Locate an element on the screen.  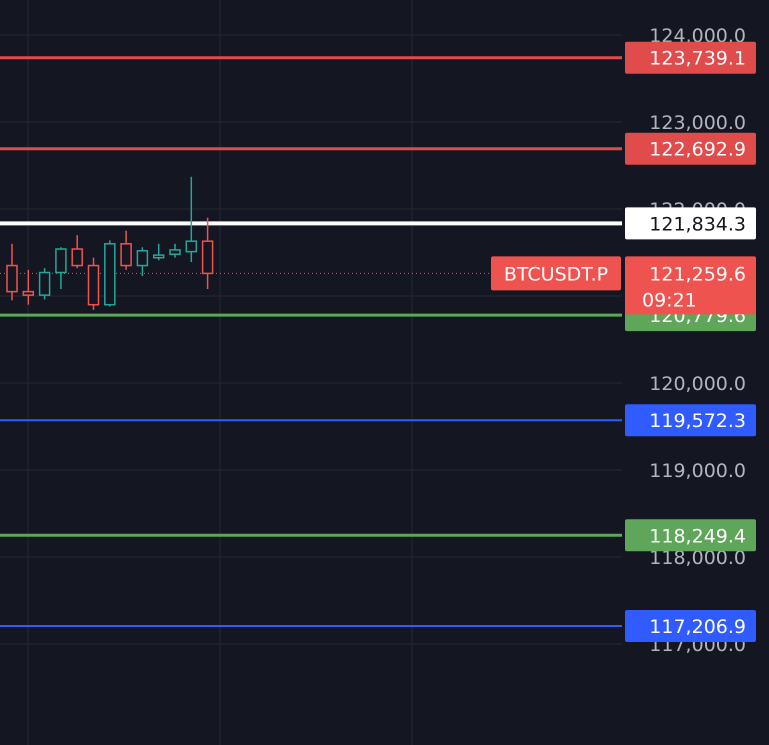
y-tick-label: 124,000.0 is located at coordinates (697, 36).